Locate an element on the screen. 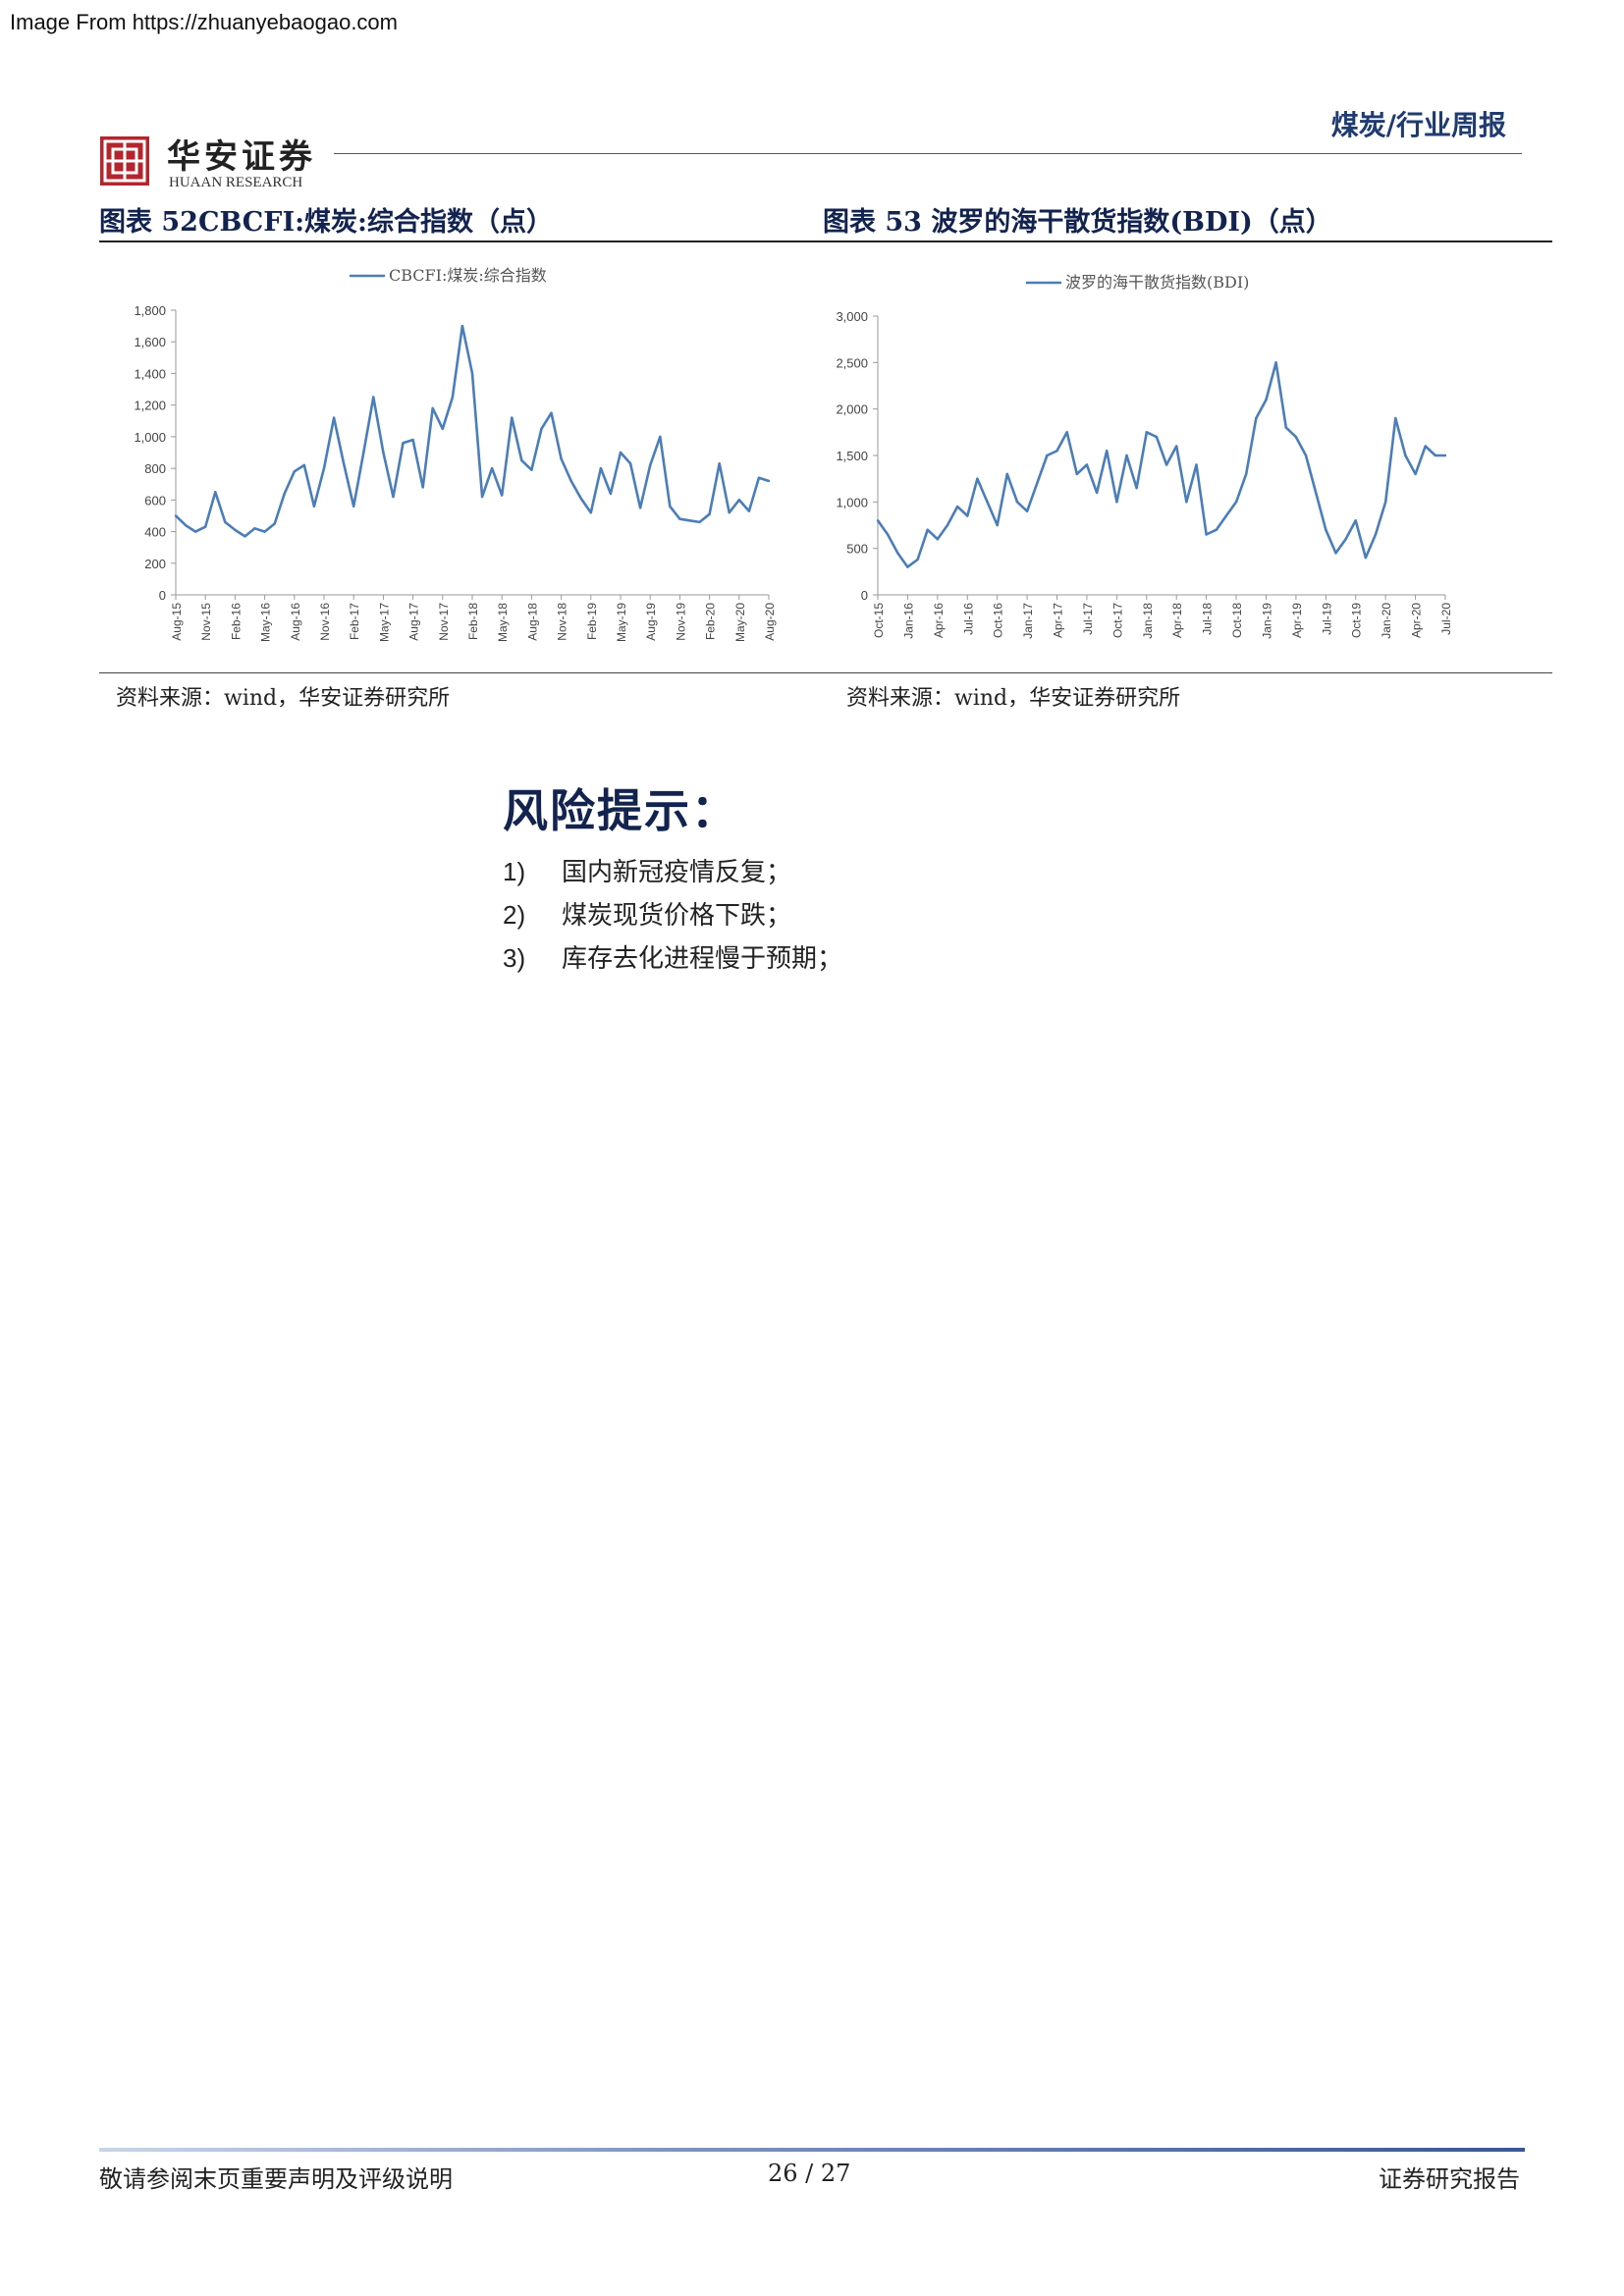  y-tick-label: 0 is located at coordinates (864, 596).